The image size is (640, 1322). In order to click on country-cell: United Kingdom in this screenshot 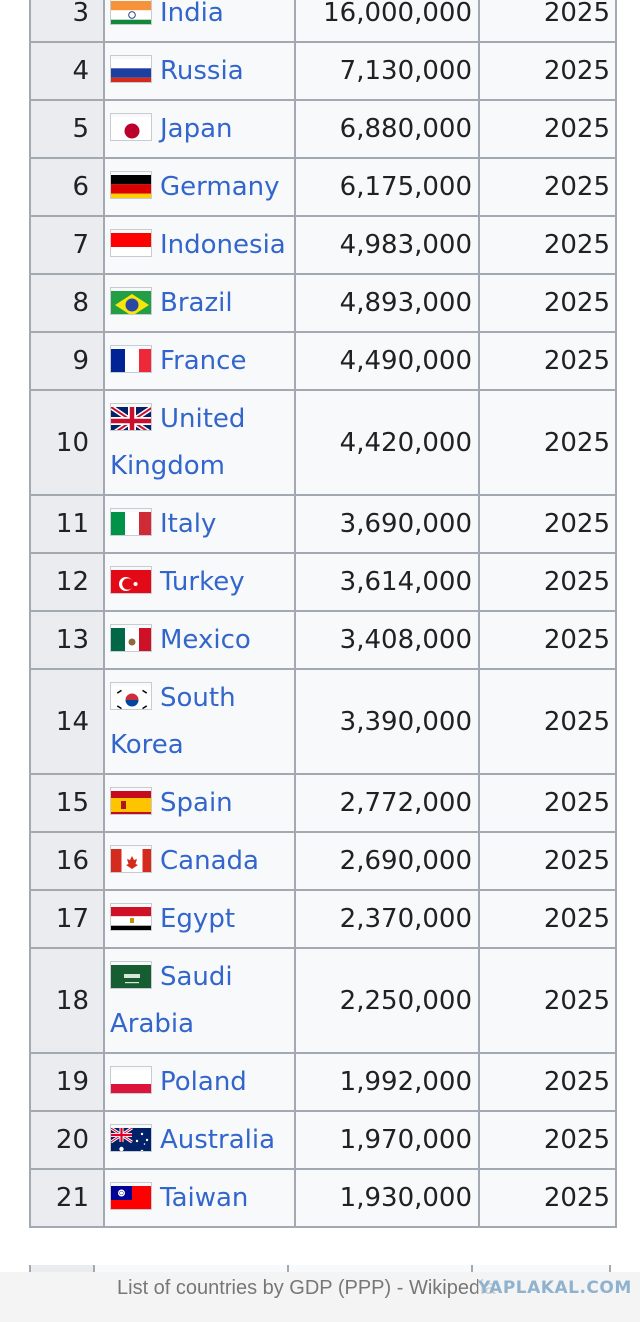, I will do `click(199, 442)`.